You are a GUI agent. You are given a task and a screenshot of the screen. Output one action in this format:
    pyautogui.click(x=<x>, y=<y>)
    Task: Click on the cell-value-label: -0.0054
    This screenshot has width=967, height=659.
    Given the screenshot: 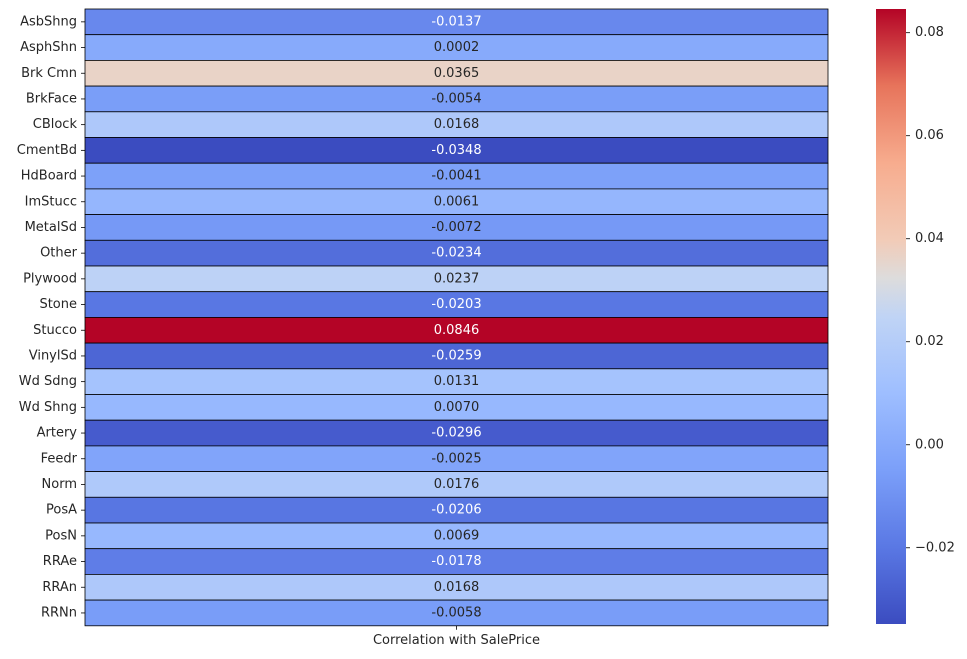 What is the action you would take?
    pyautogui.click(x=456, y=98)
    